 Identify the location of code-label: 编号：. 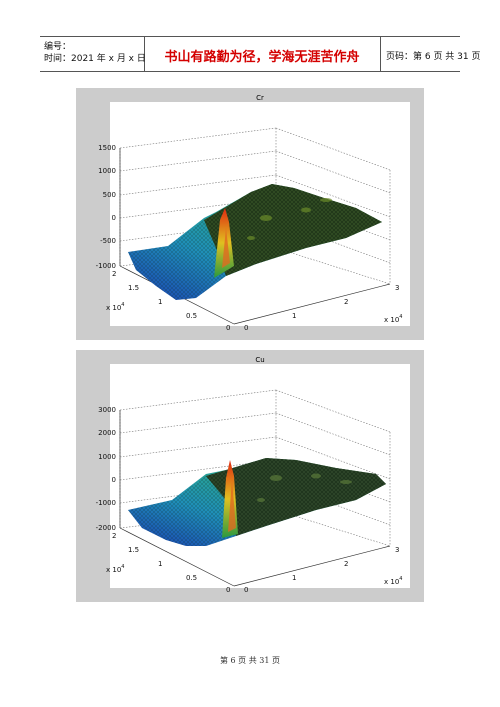
(58, 47).